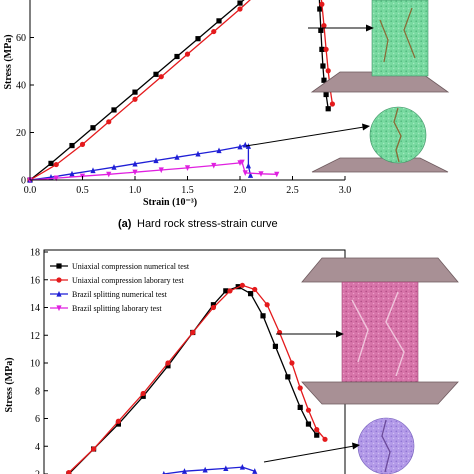  I want to click on caption-a: (a) Hard rock stress-strain curve, so click(198, 224).